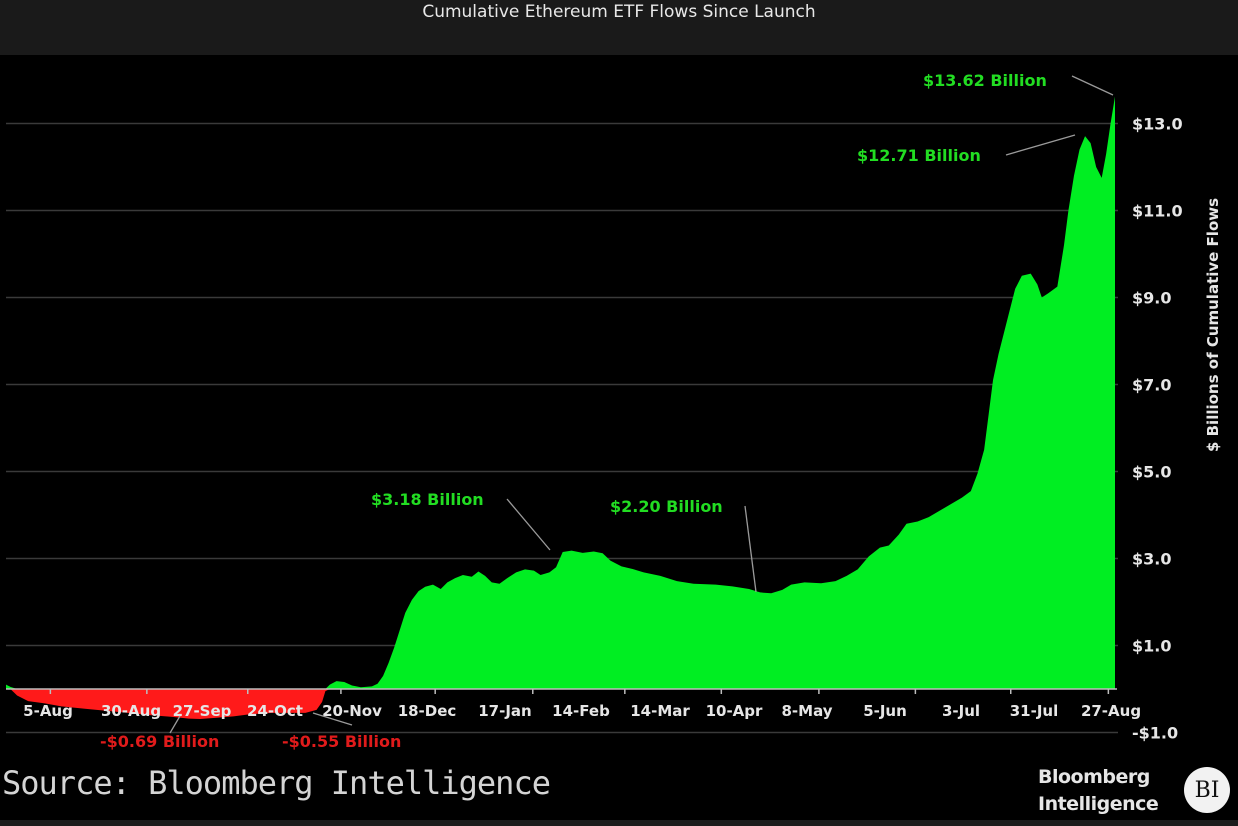 This screenshot has width=1238, height=826. What do you see at coordinates (341, 741) in the screenshot?
I see `annotation-label: -$0.55 Billion` at bounding box center [341, 741].